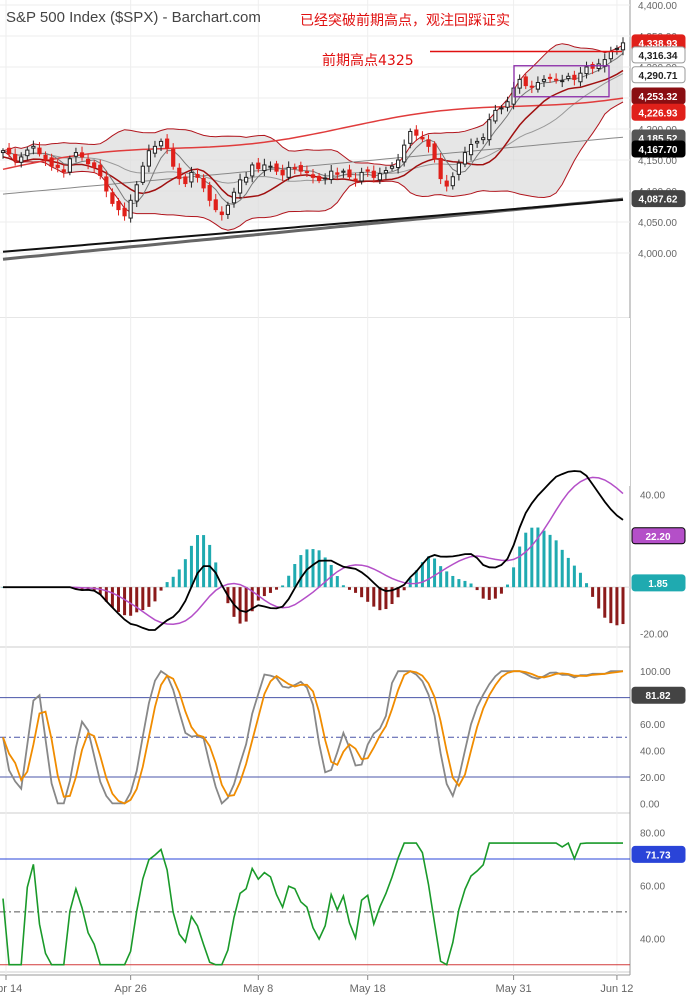 The height and width of the screenshot is (1000, 687). Describe the element at coordinates (312, 903) in the screenshot. I see `rsi-line` at that location.